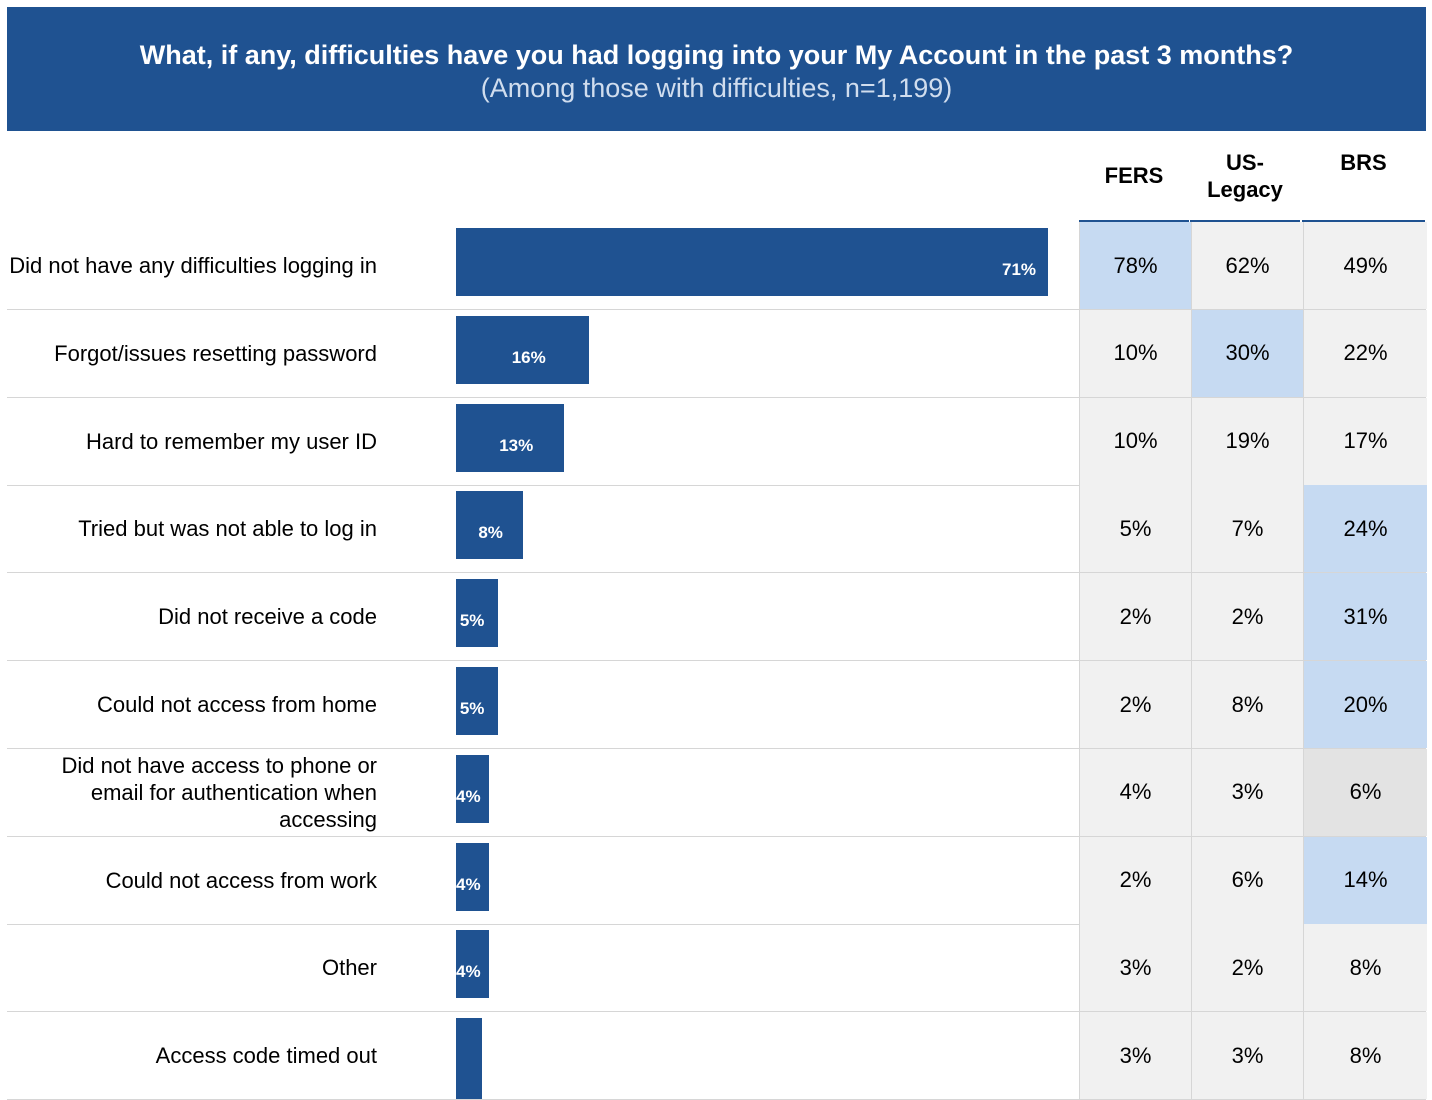  What do you see at coordinates (1365, 441) in the screenshot?
I see `table-cell-brs: 17%` at bounding box center [1365, 441].